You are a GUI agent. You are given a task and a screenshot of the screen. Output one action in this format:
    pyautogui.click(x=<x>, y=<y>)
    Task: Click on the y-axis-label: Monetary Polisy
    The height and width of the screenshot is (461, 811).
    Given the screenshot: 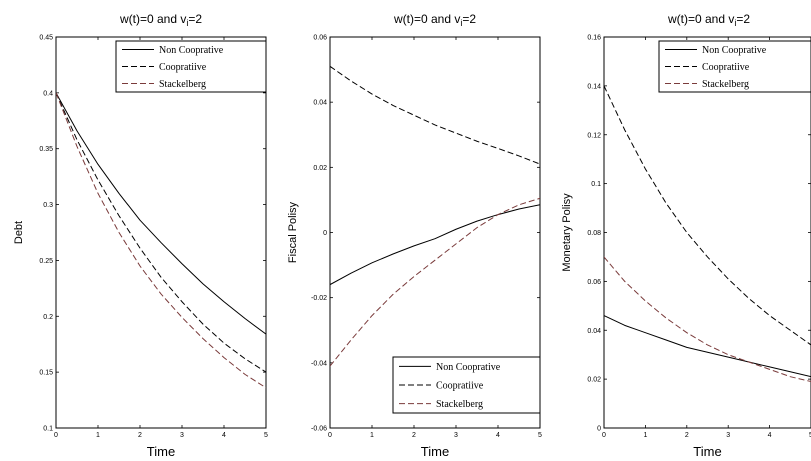 What is the action you would take?
    pyautogui.click(x=567, y=232)
    